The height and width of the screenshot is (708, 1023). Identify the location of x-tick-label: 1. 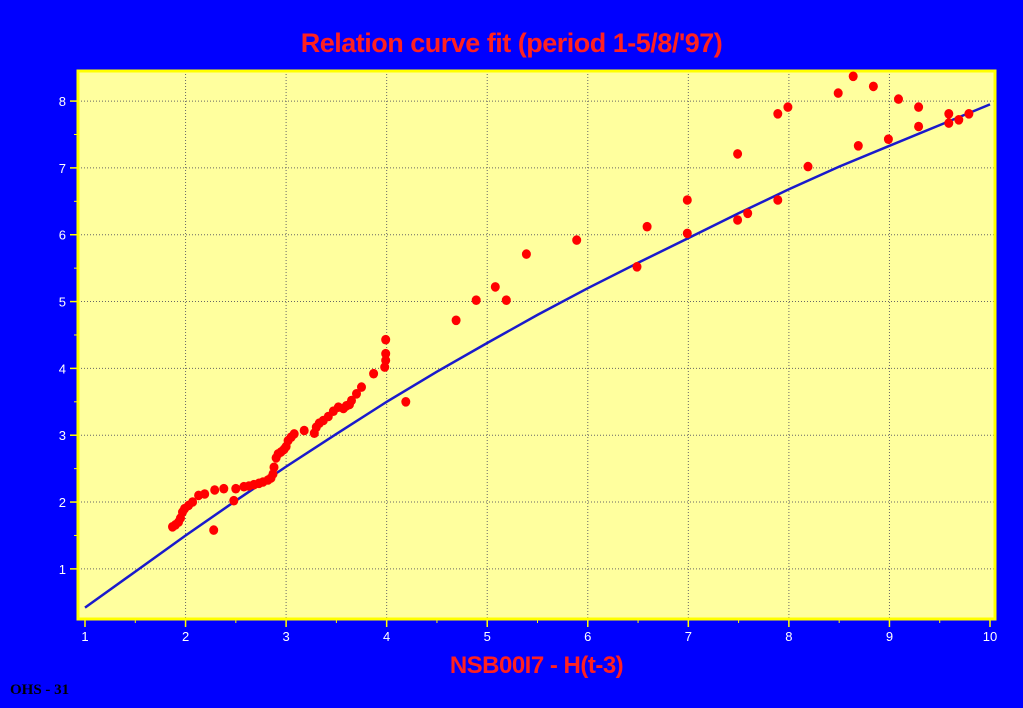
(84, 636).